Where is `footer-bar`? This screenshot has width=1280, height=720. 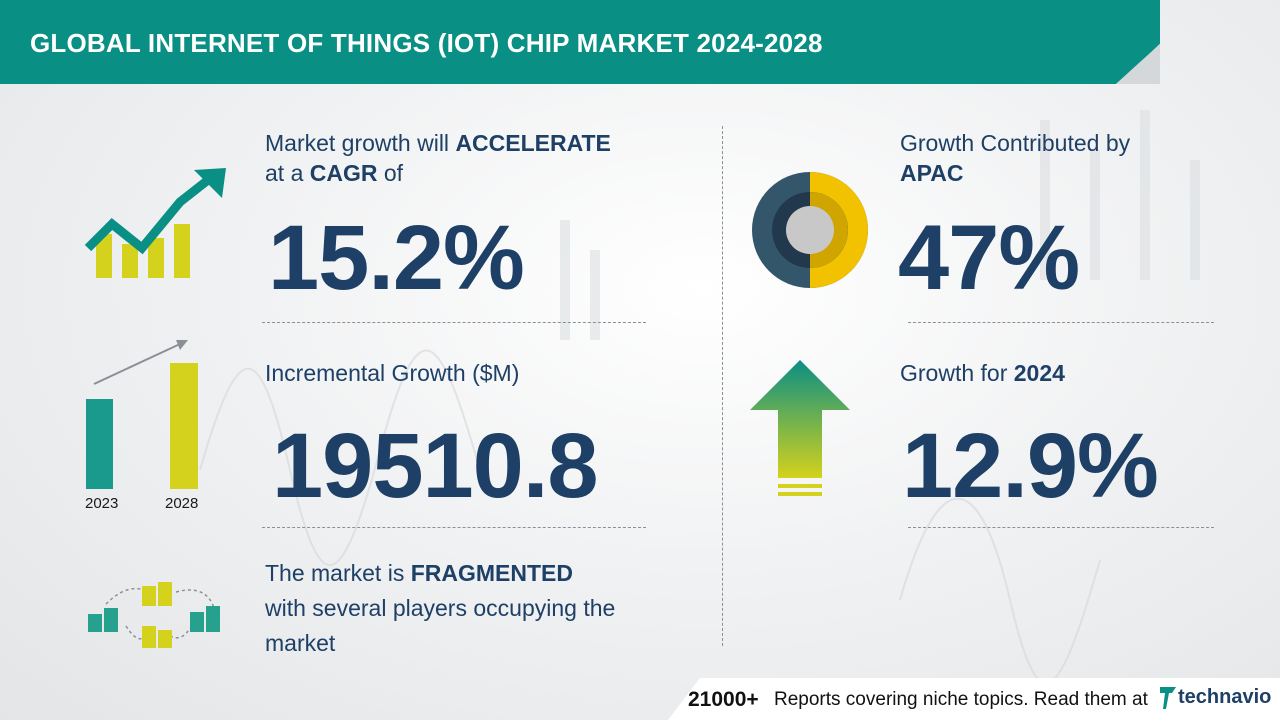 footer-bar is located at coordinates (974, 699).